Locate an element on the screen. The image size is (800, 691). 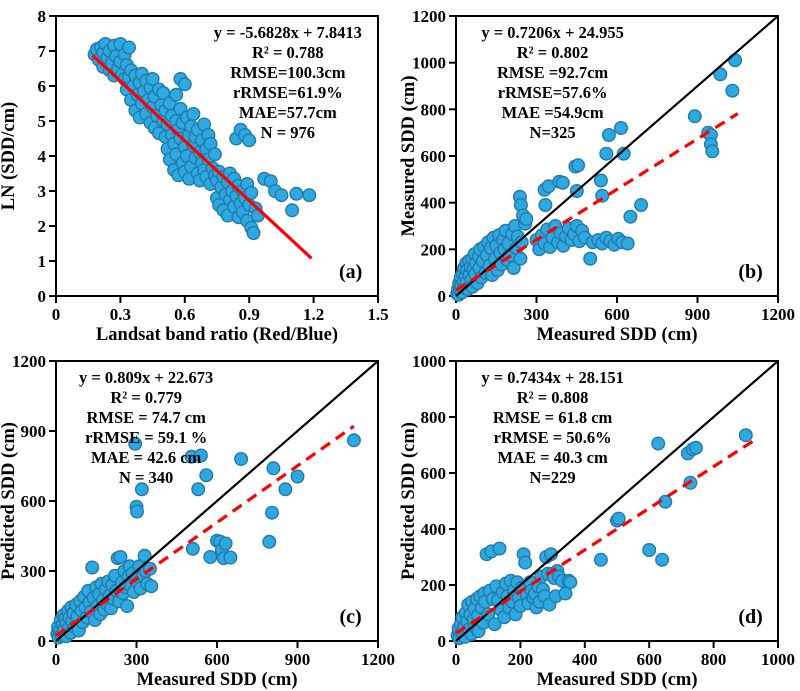
y-axis-label: Measured SDD (cm) is located at coordinates (409, 156).